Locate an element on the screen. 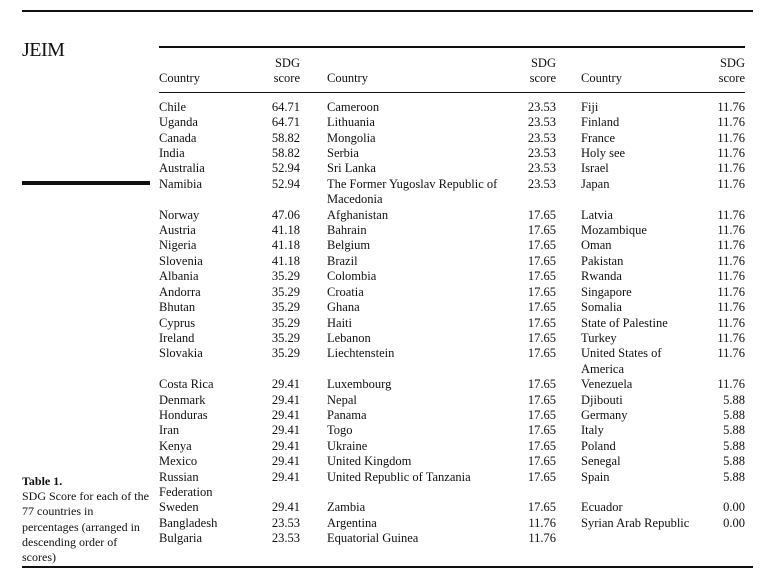 The height and width of the screenshot is (582, 769). country-cell: United States of America is located at coordinates (621, 361).